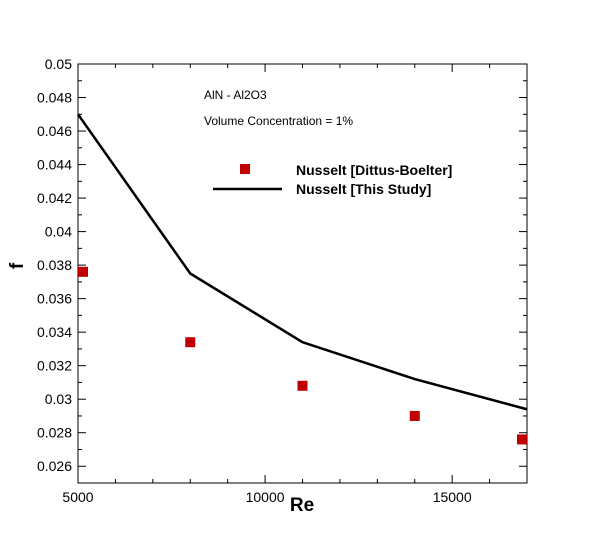 This screenshot has width=600, height=539. What do you see at coordinates (245, 169) in the screenshot?
I see `legend-marker-dittus-boelter` at bounding box center [245, 169].